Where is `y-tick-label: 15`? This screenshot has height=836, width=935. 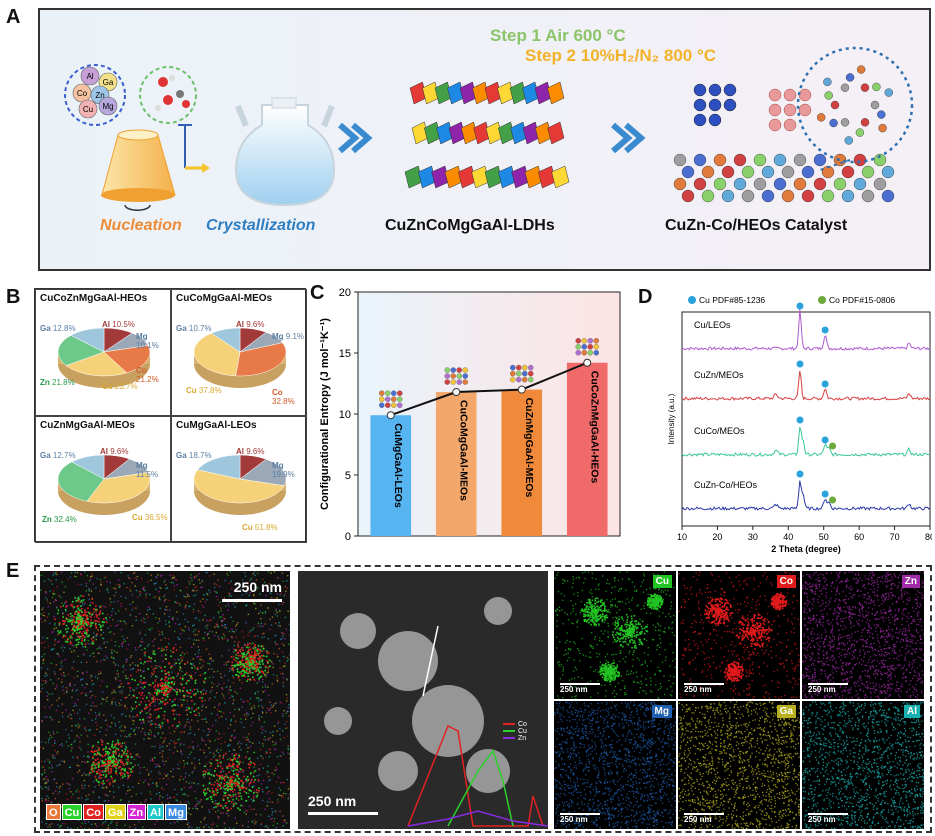 y-tick-label: 15 is located at coordinates (345, 354).